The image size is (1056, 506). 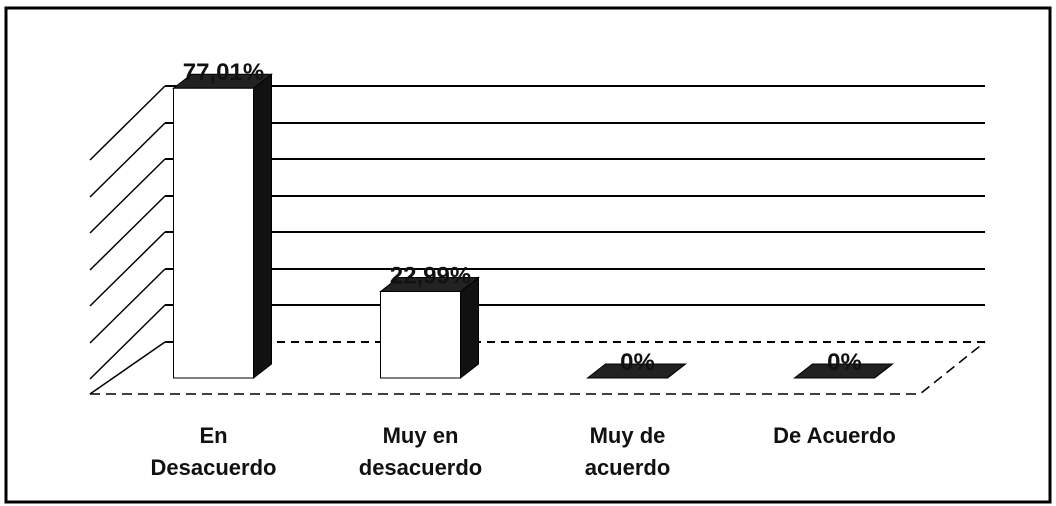 What do you see at coordinates (223, 72) in the screenshot?
I see `data-label: 77,01%` at bounding box center [223, 72].